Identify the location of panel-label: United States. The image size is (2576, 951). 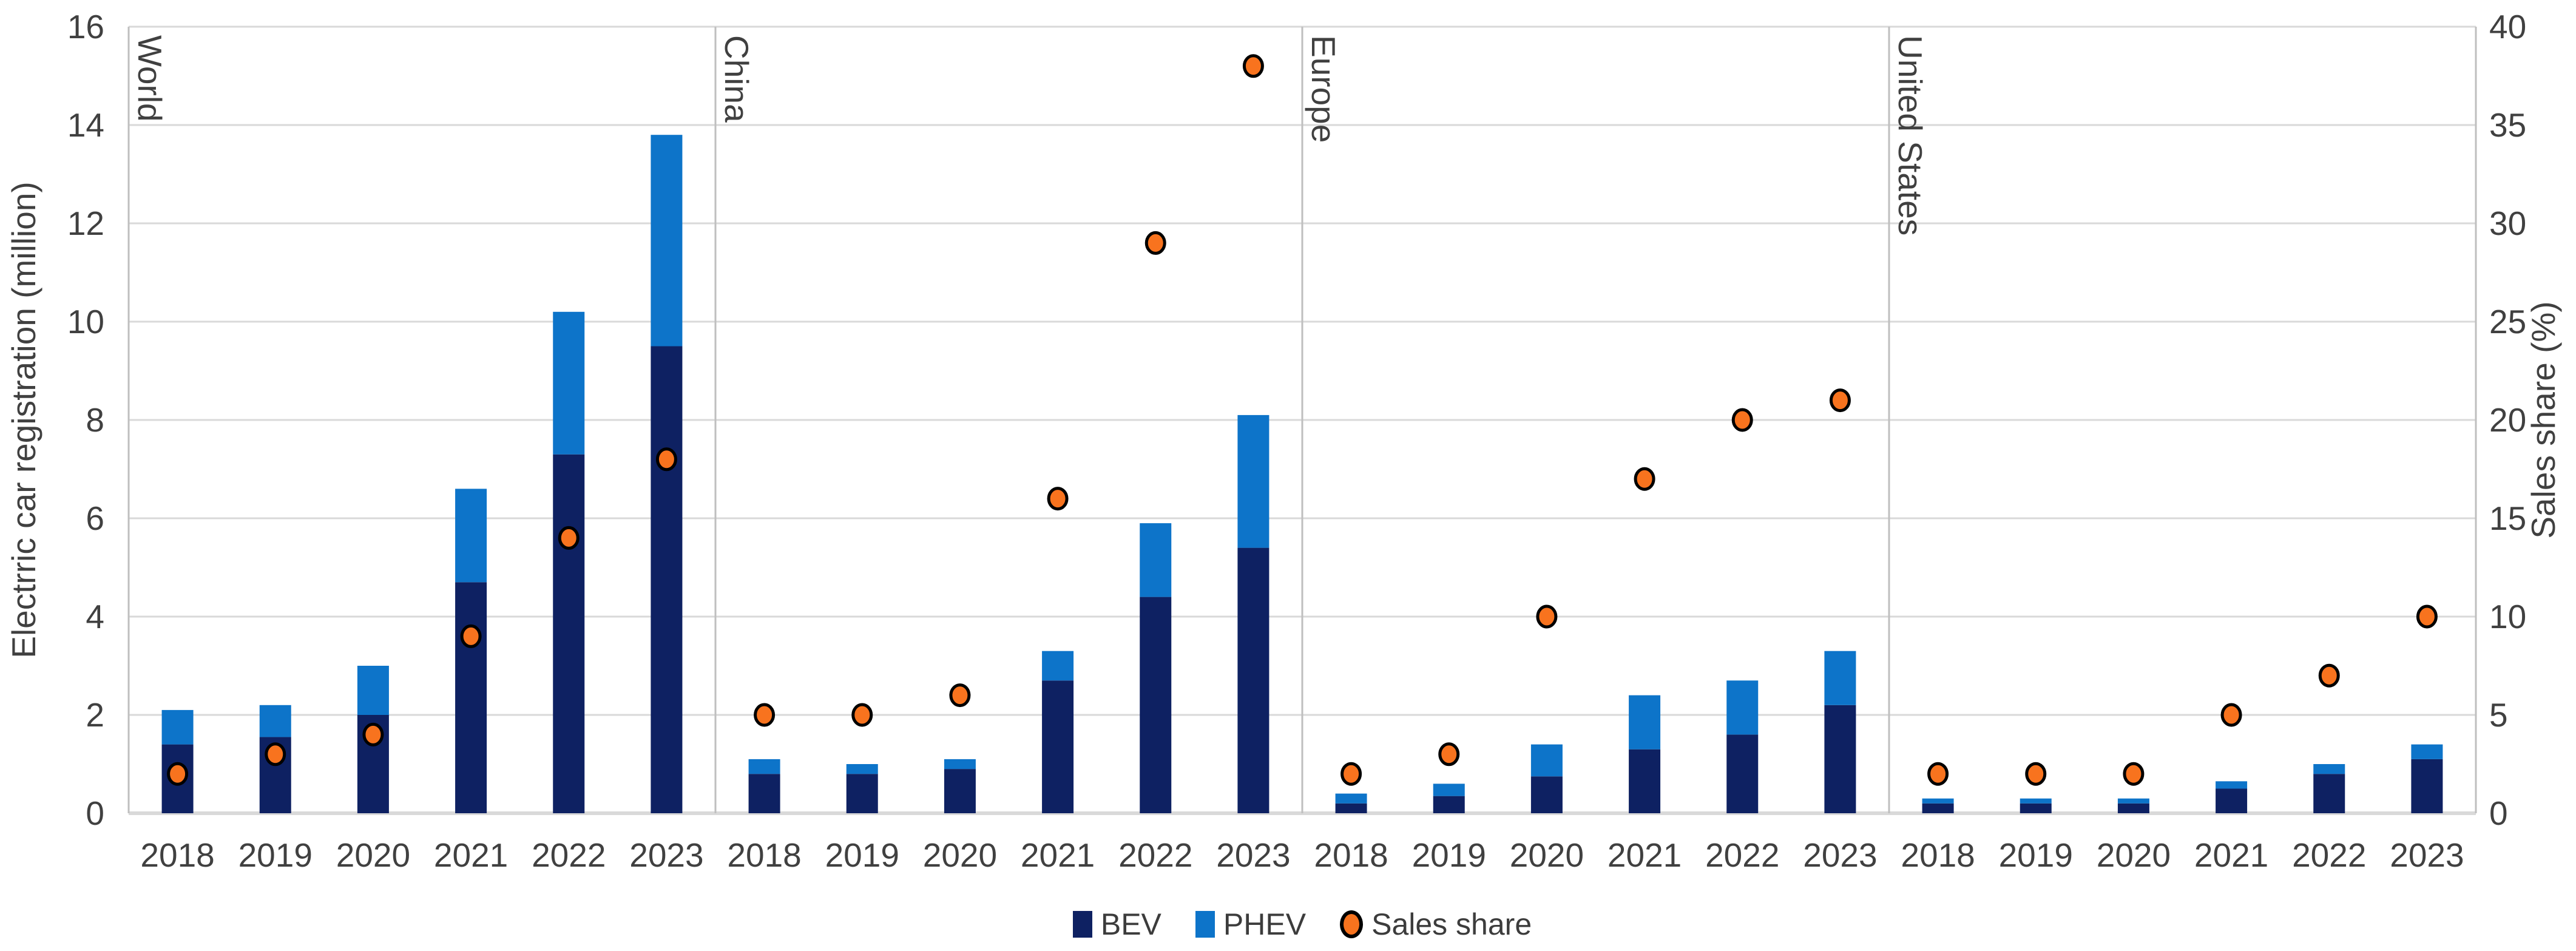
(1910, 135).